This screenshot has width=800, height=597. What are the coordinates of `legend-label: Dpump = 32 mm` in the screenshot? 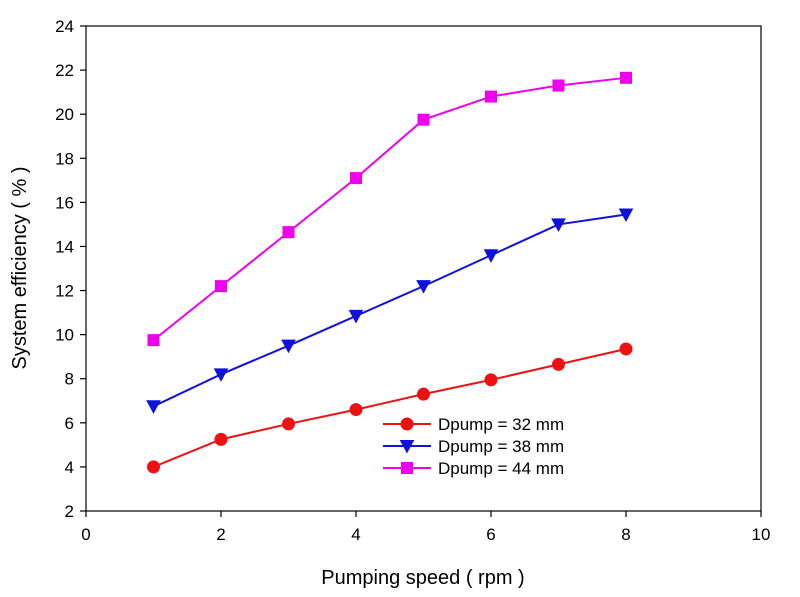 It's located at (501, 424).